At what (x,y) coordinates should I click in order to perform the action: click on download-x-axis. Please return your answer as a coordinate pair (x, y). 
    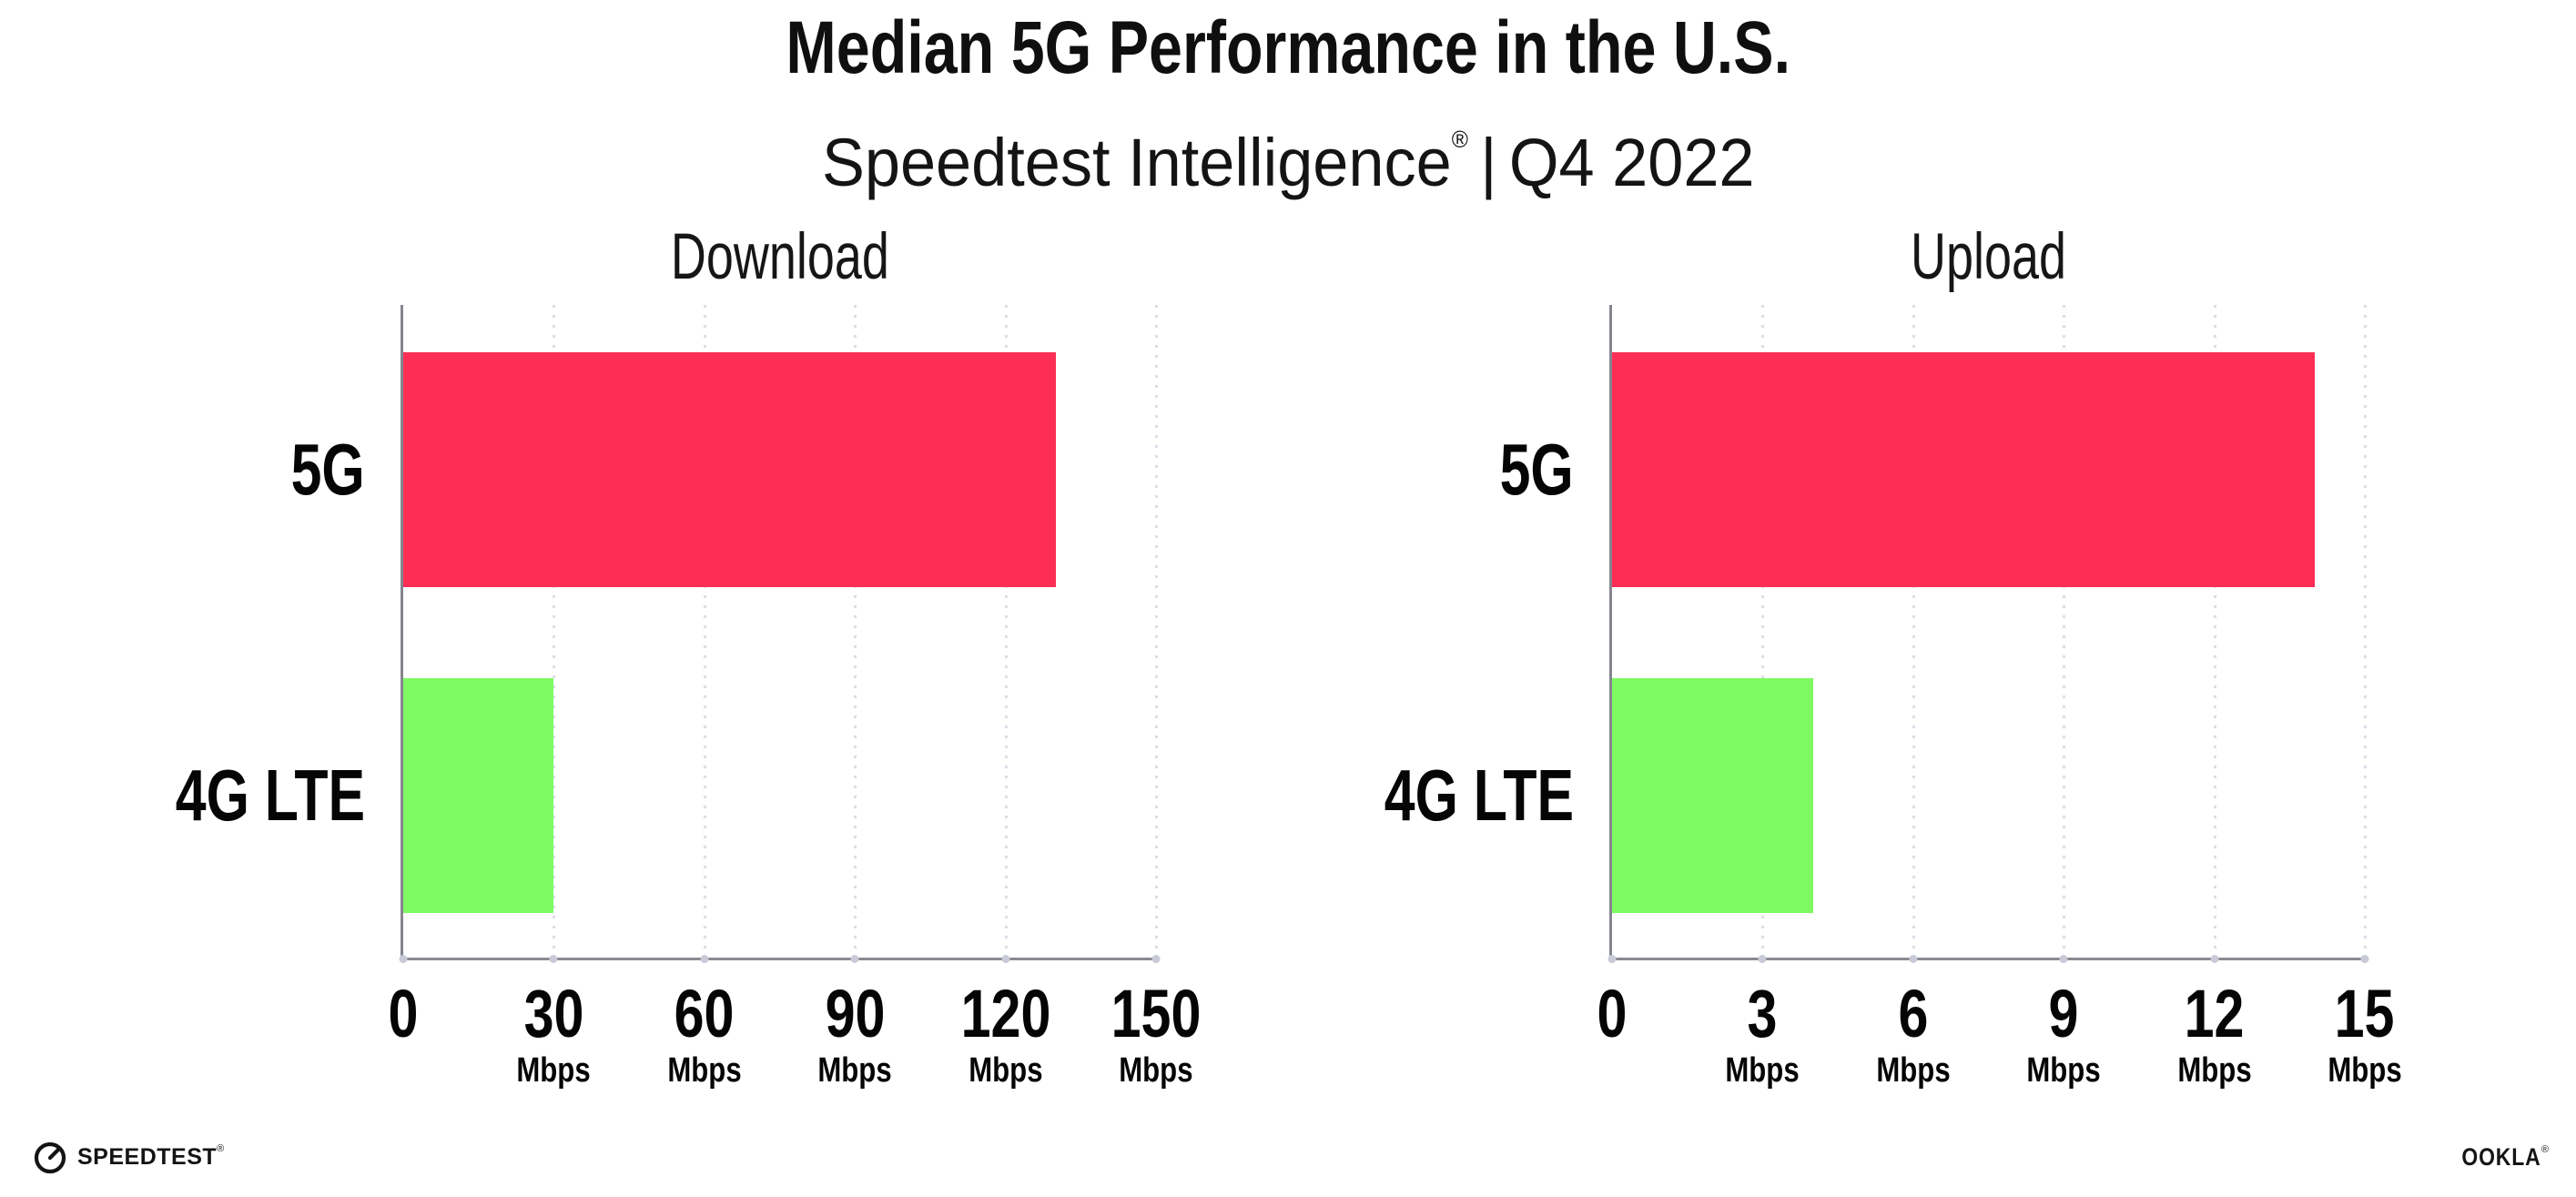
    Looking at the image, I should click on (778, 959).